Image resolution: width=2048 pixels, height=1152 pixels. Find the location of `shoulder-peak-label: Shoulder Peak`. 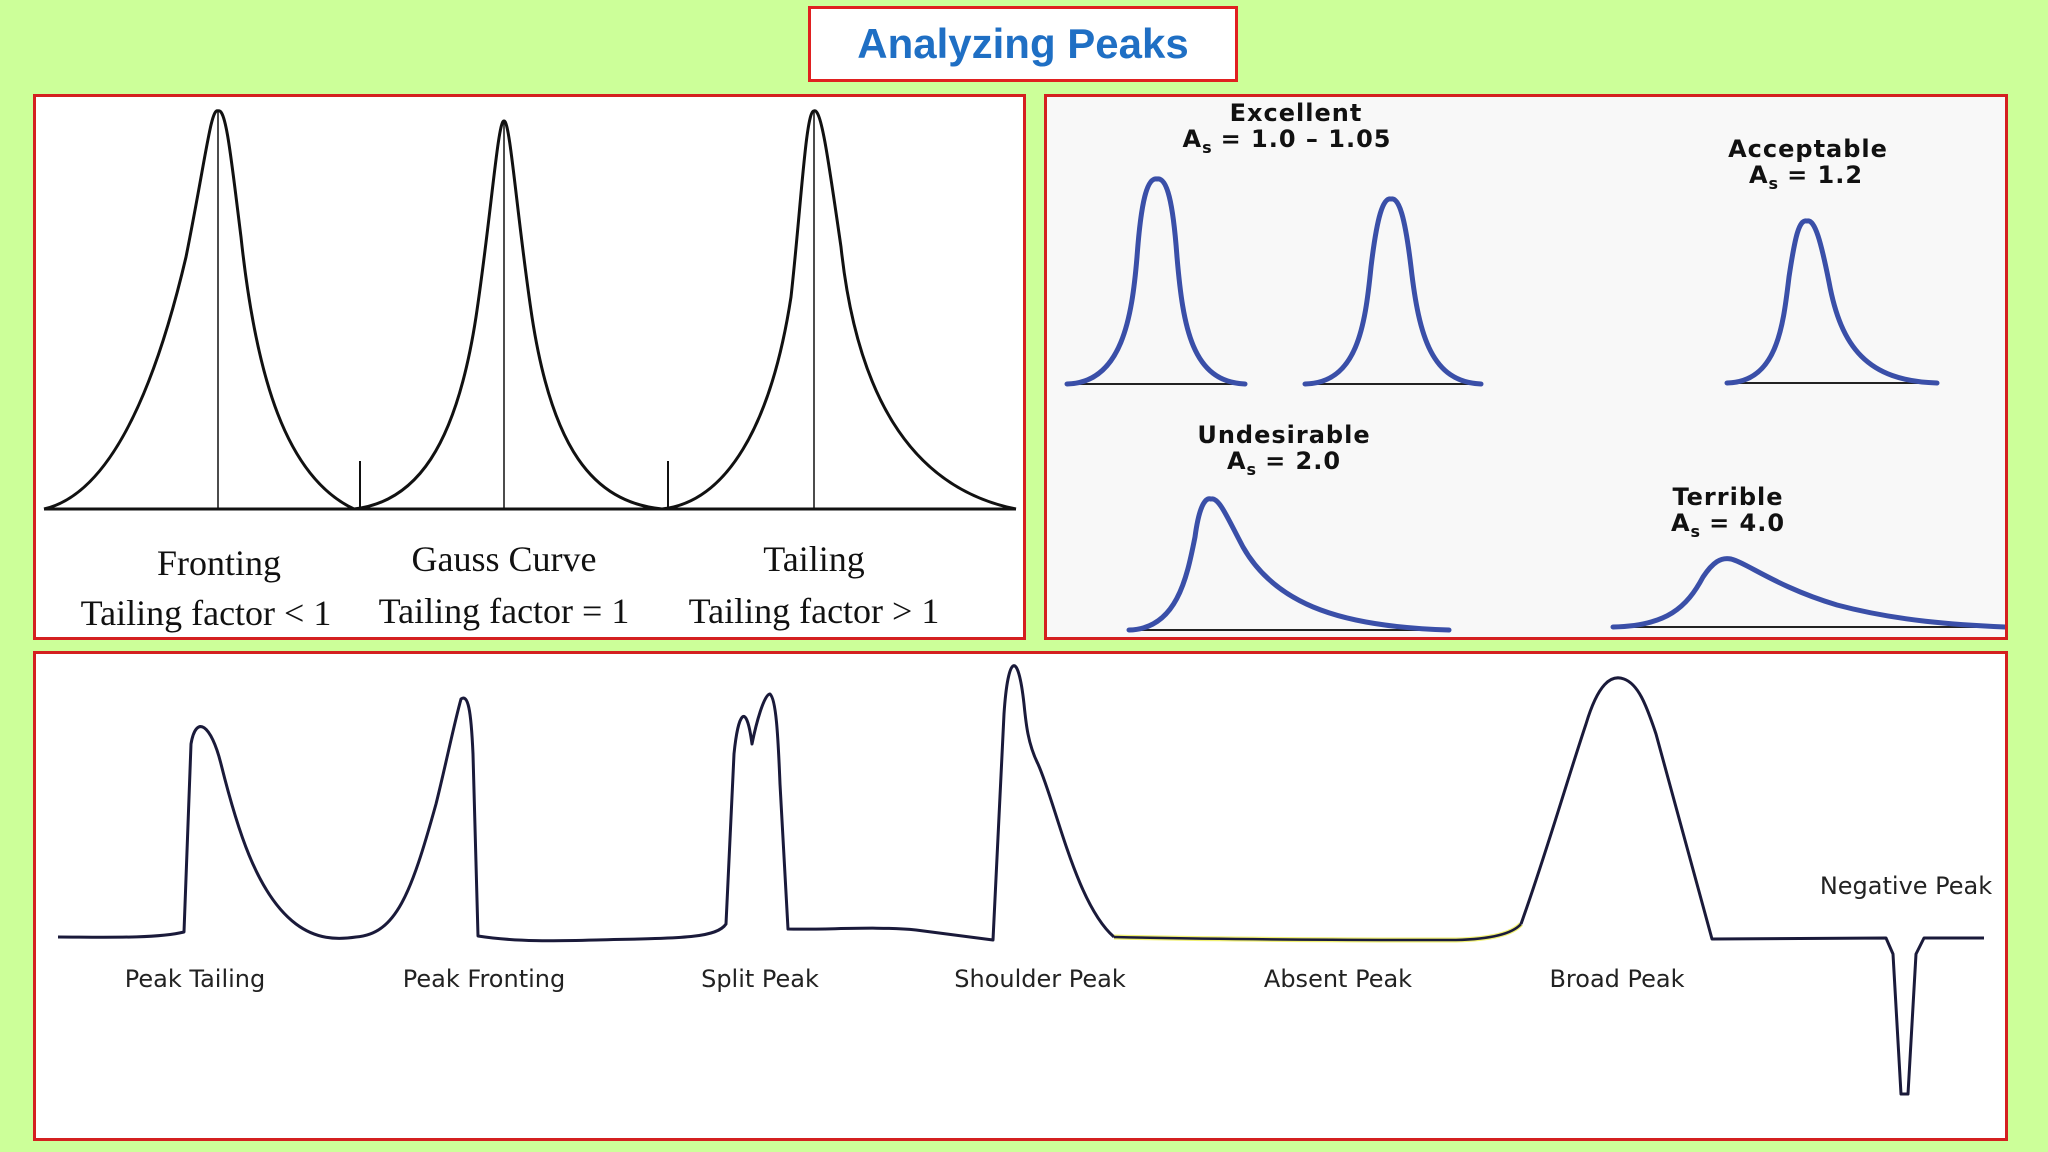

shoulder-peak-label: Shoulder Peak is located at coordinates (1040, 979).